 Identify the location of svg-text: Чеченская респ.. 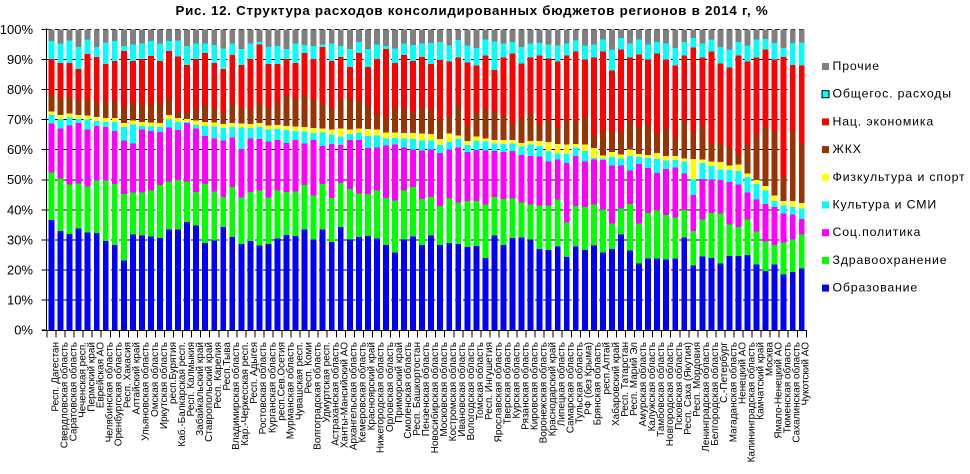
(82, 380).